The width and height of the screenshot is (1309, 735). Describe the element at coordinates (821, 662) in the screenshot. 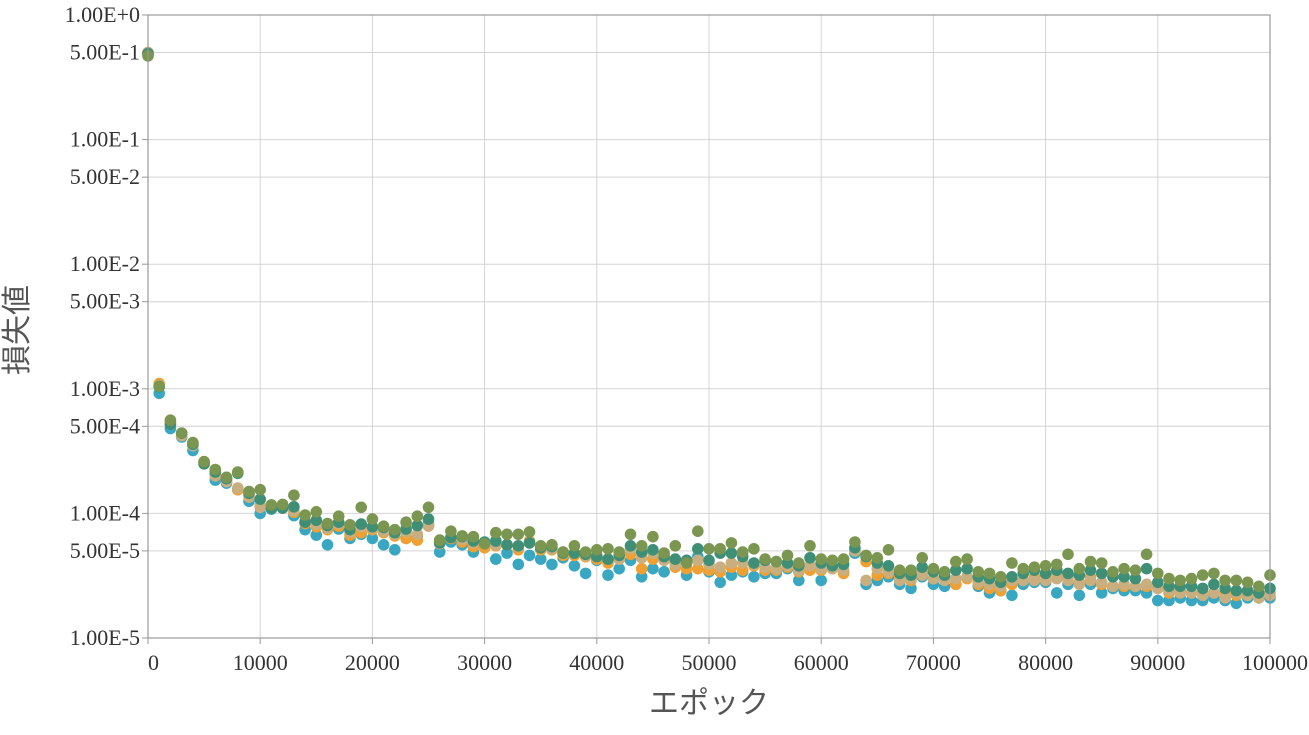

I see `x-tick-label: 60000` at that location.